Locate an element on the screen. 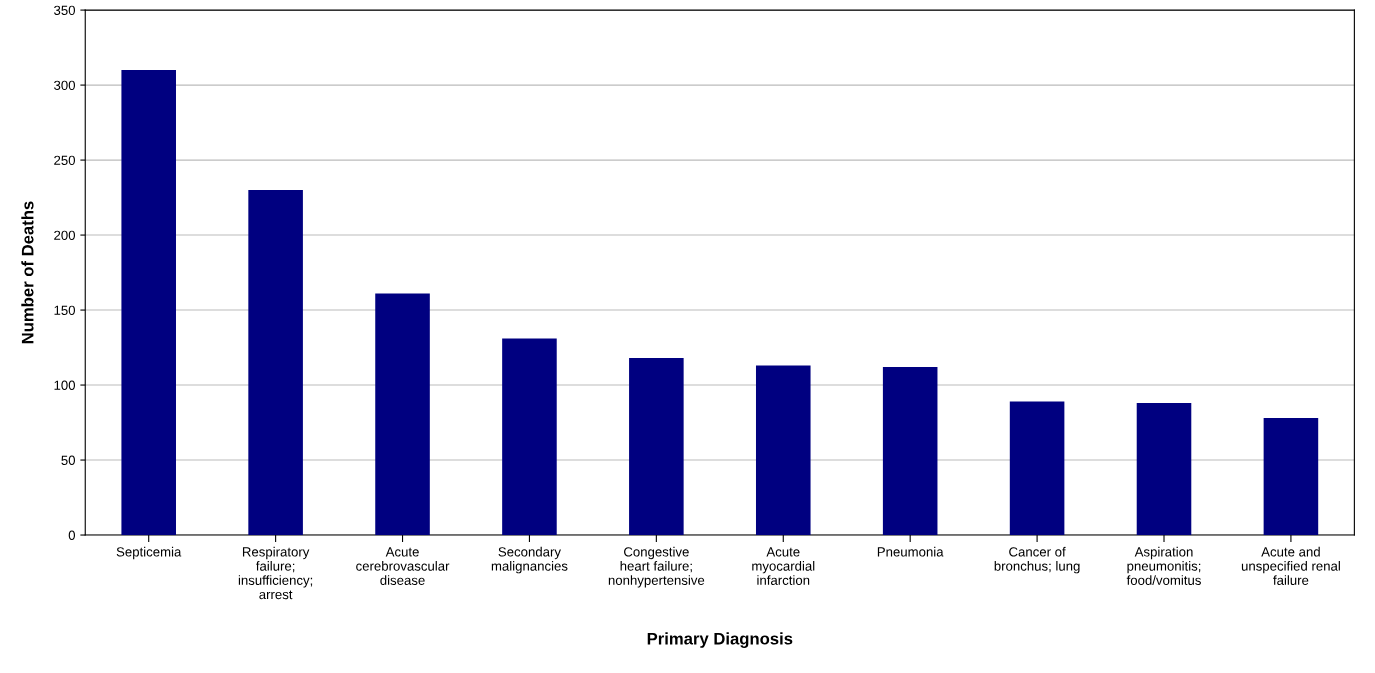 This screenshot has height=673, width=1375. x-tick-label: Cancer of bronchus; lung is located at coordinates (1037, 560).